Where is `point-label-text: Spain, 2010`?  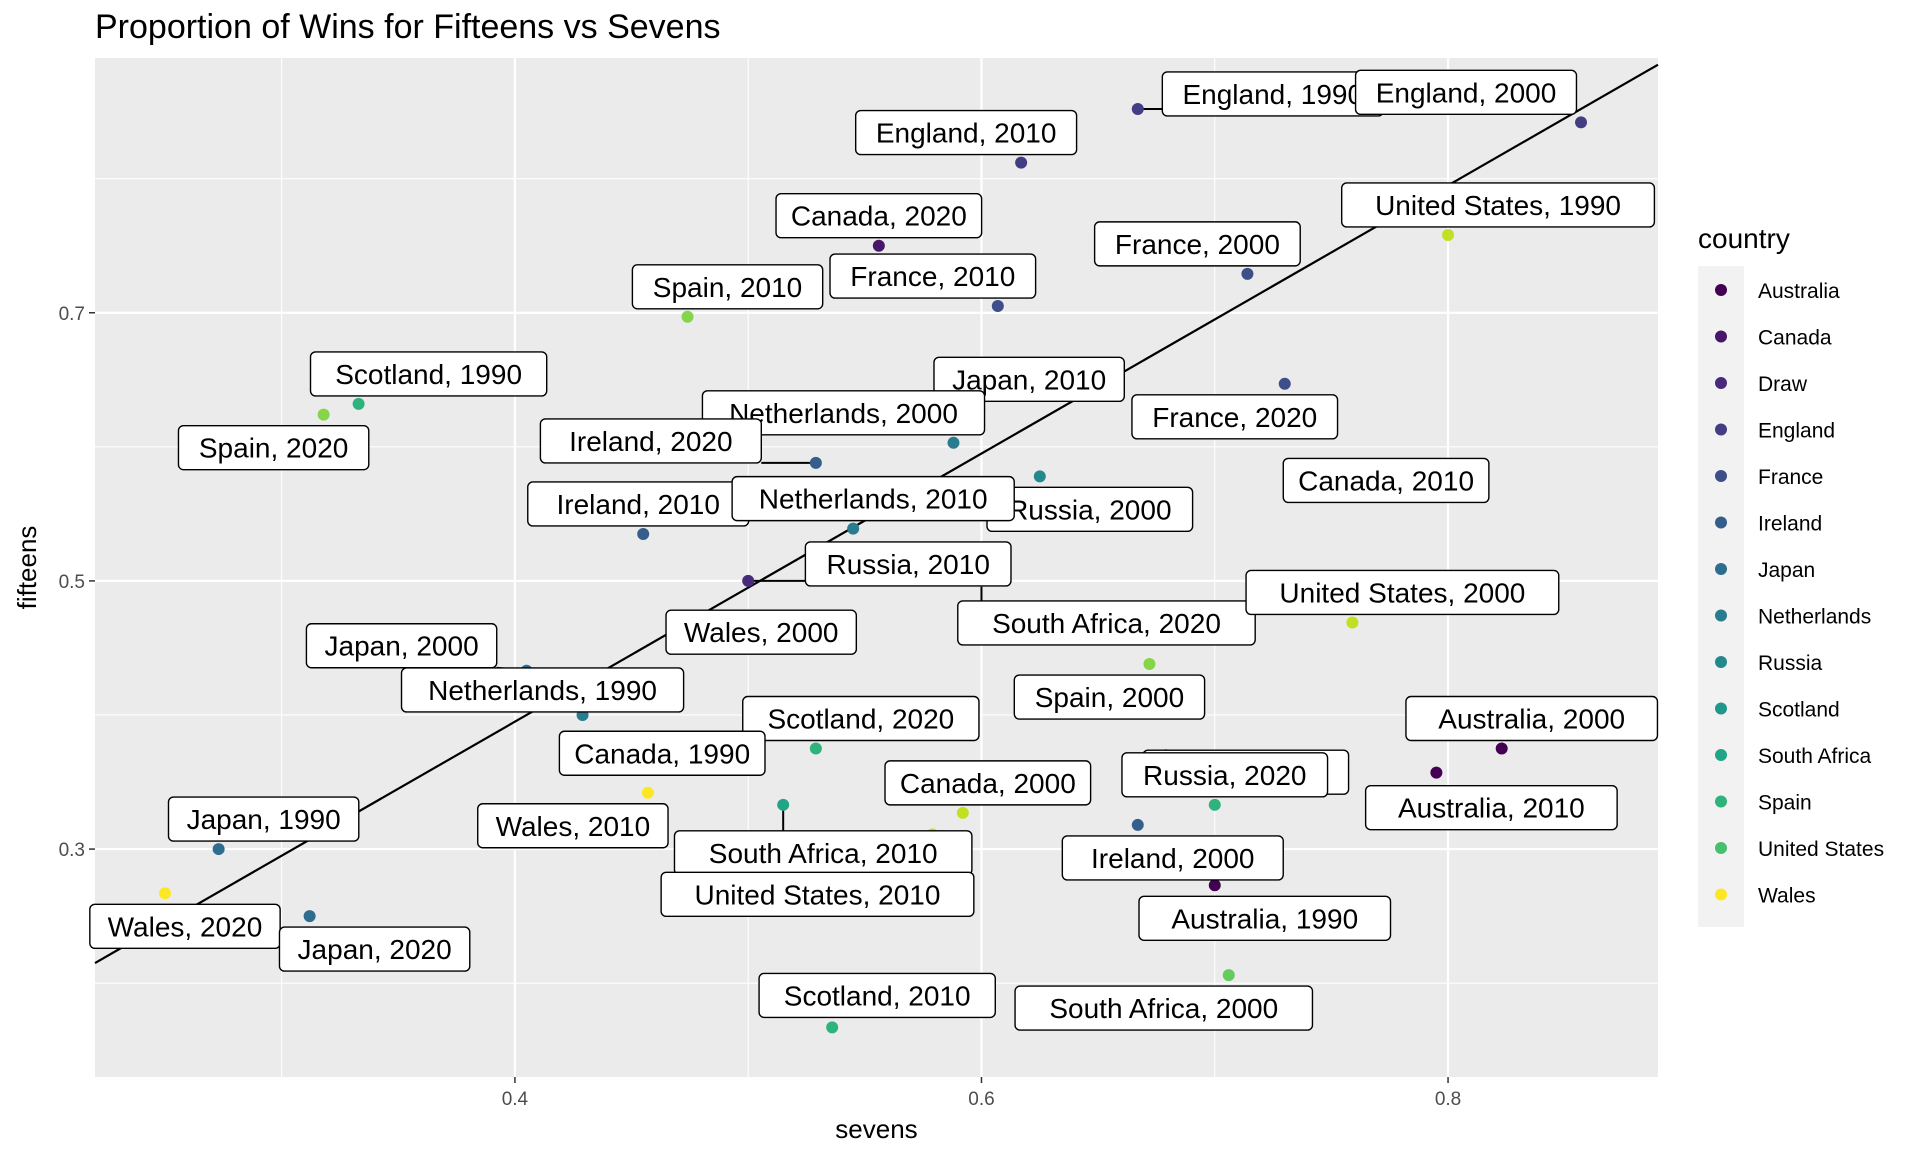
point-label-text: Spain, 2010 is located at coordinates (727, 287).